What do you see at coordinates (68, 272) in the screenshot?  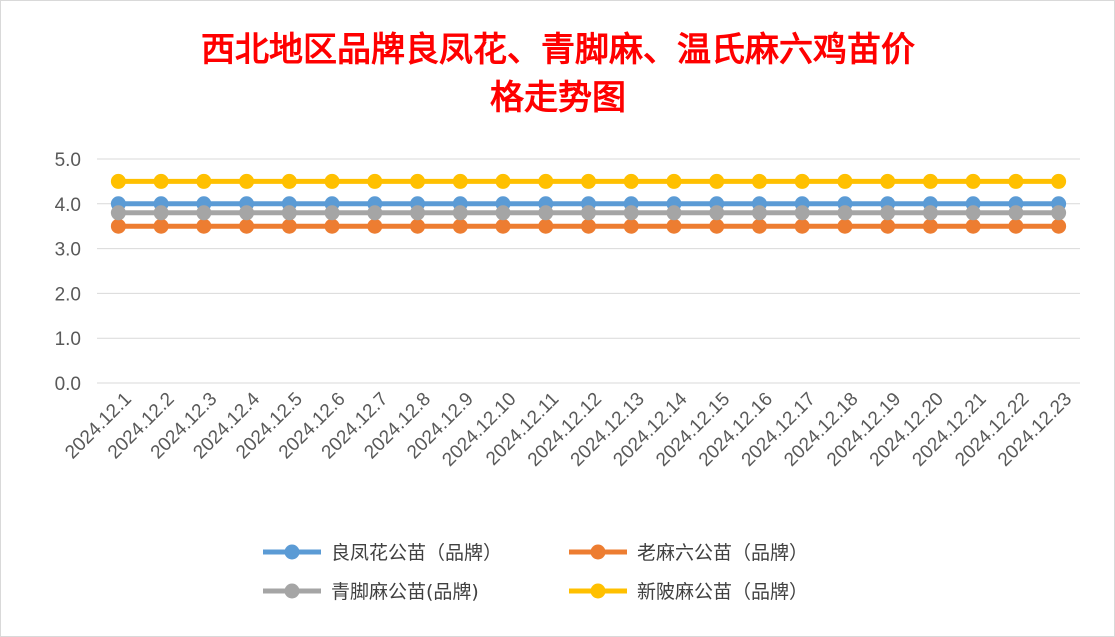 I see `y-axis-ticks: 0.0 1.0 2.0 3.0 4.0 5.0` at bounding box center [68, 272].